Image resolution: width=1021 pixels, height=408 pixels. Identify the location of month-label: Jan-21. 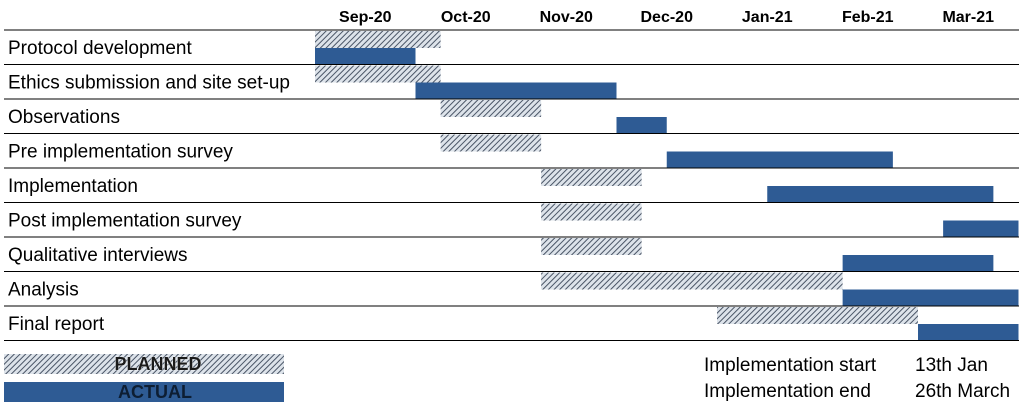
(767, 17).